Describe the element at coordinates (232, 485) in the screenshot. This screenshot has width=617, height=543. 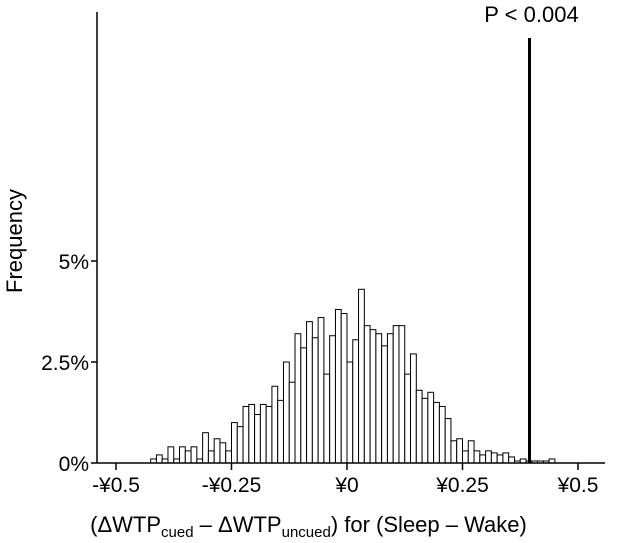
I see `x-tick-label: -¥0.25` at that location.